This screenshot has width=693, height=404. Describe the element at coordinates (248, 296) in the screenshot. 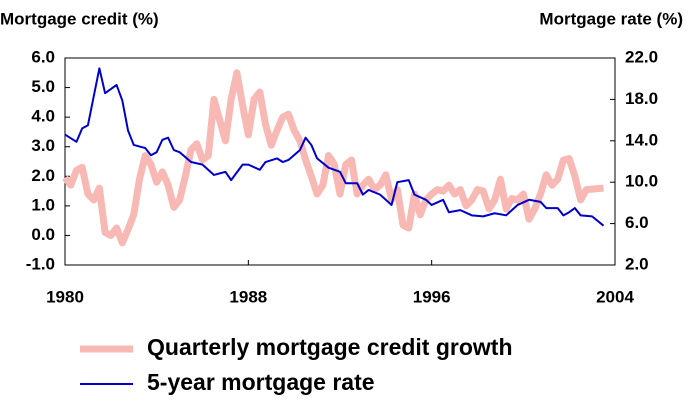

I see `x-tick-label: 1988` at that location.